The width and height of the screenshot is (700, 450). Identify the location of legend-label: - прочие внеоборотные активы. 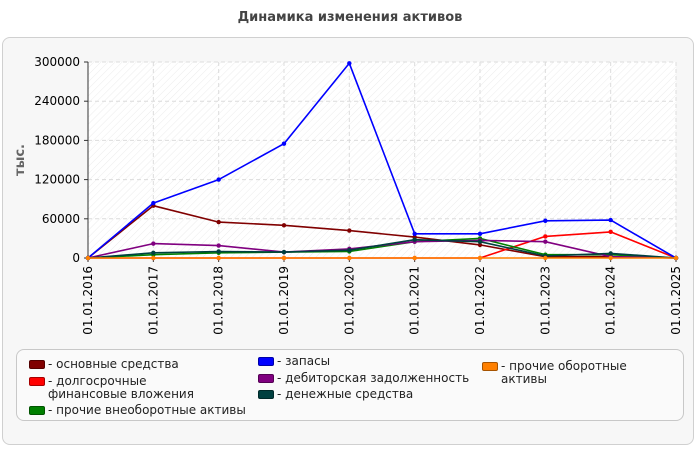
(147, 410).